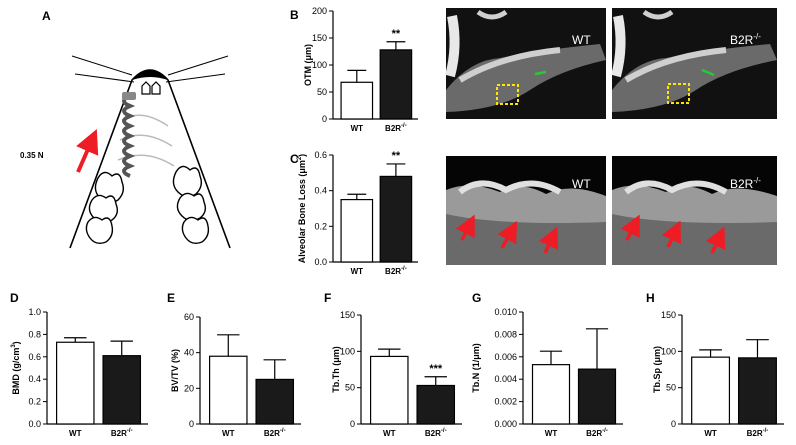 Image resolution: width=796 pixels, height=445 pixels. I want to click on otm-line-wt, so click(540, 73).